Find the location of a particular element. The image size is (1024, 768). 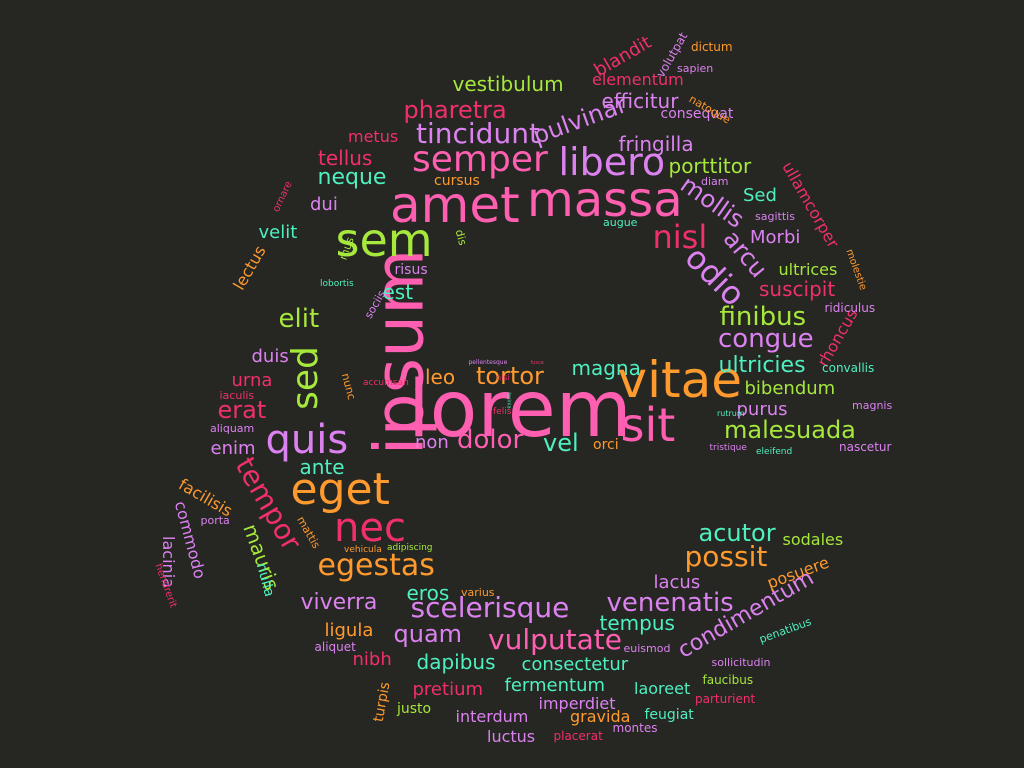

word-51: porttitor is located at coordinates (710, 166).